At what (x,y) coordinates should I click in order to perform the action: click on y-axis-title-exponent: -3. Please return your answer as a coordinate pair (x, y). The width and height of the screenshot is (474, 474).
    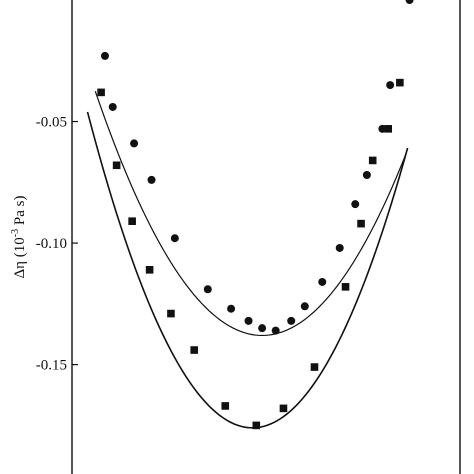
    Looking at the image, I should click on (15, 233).